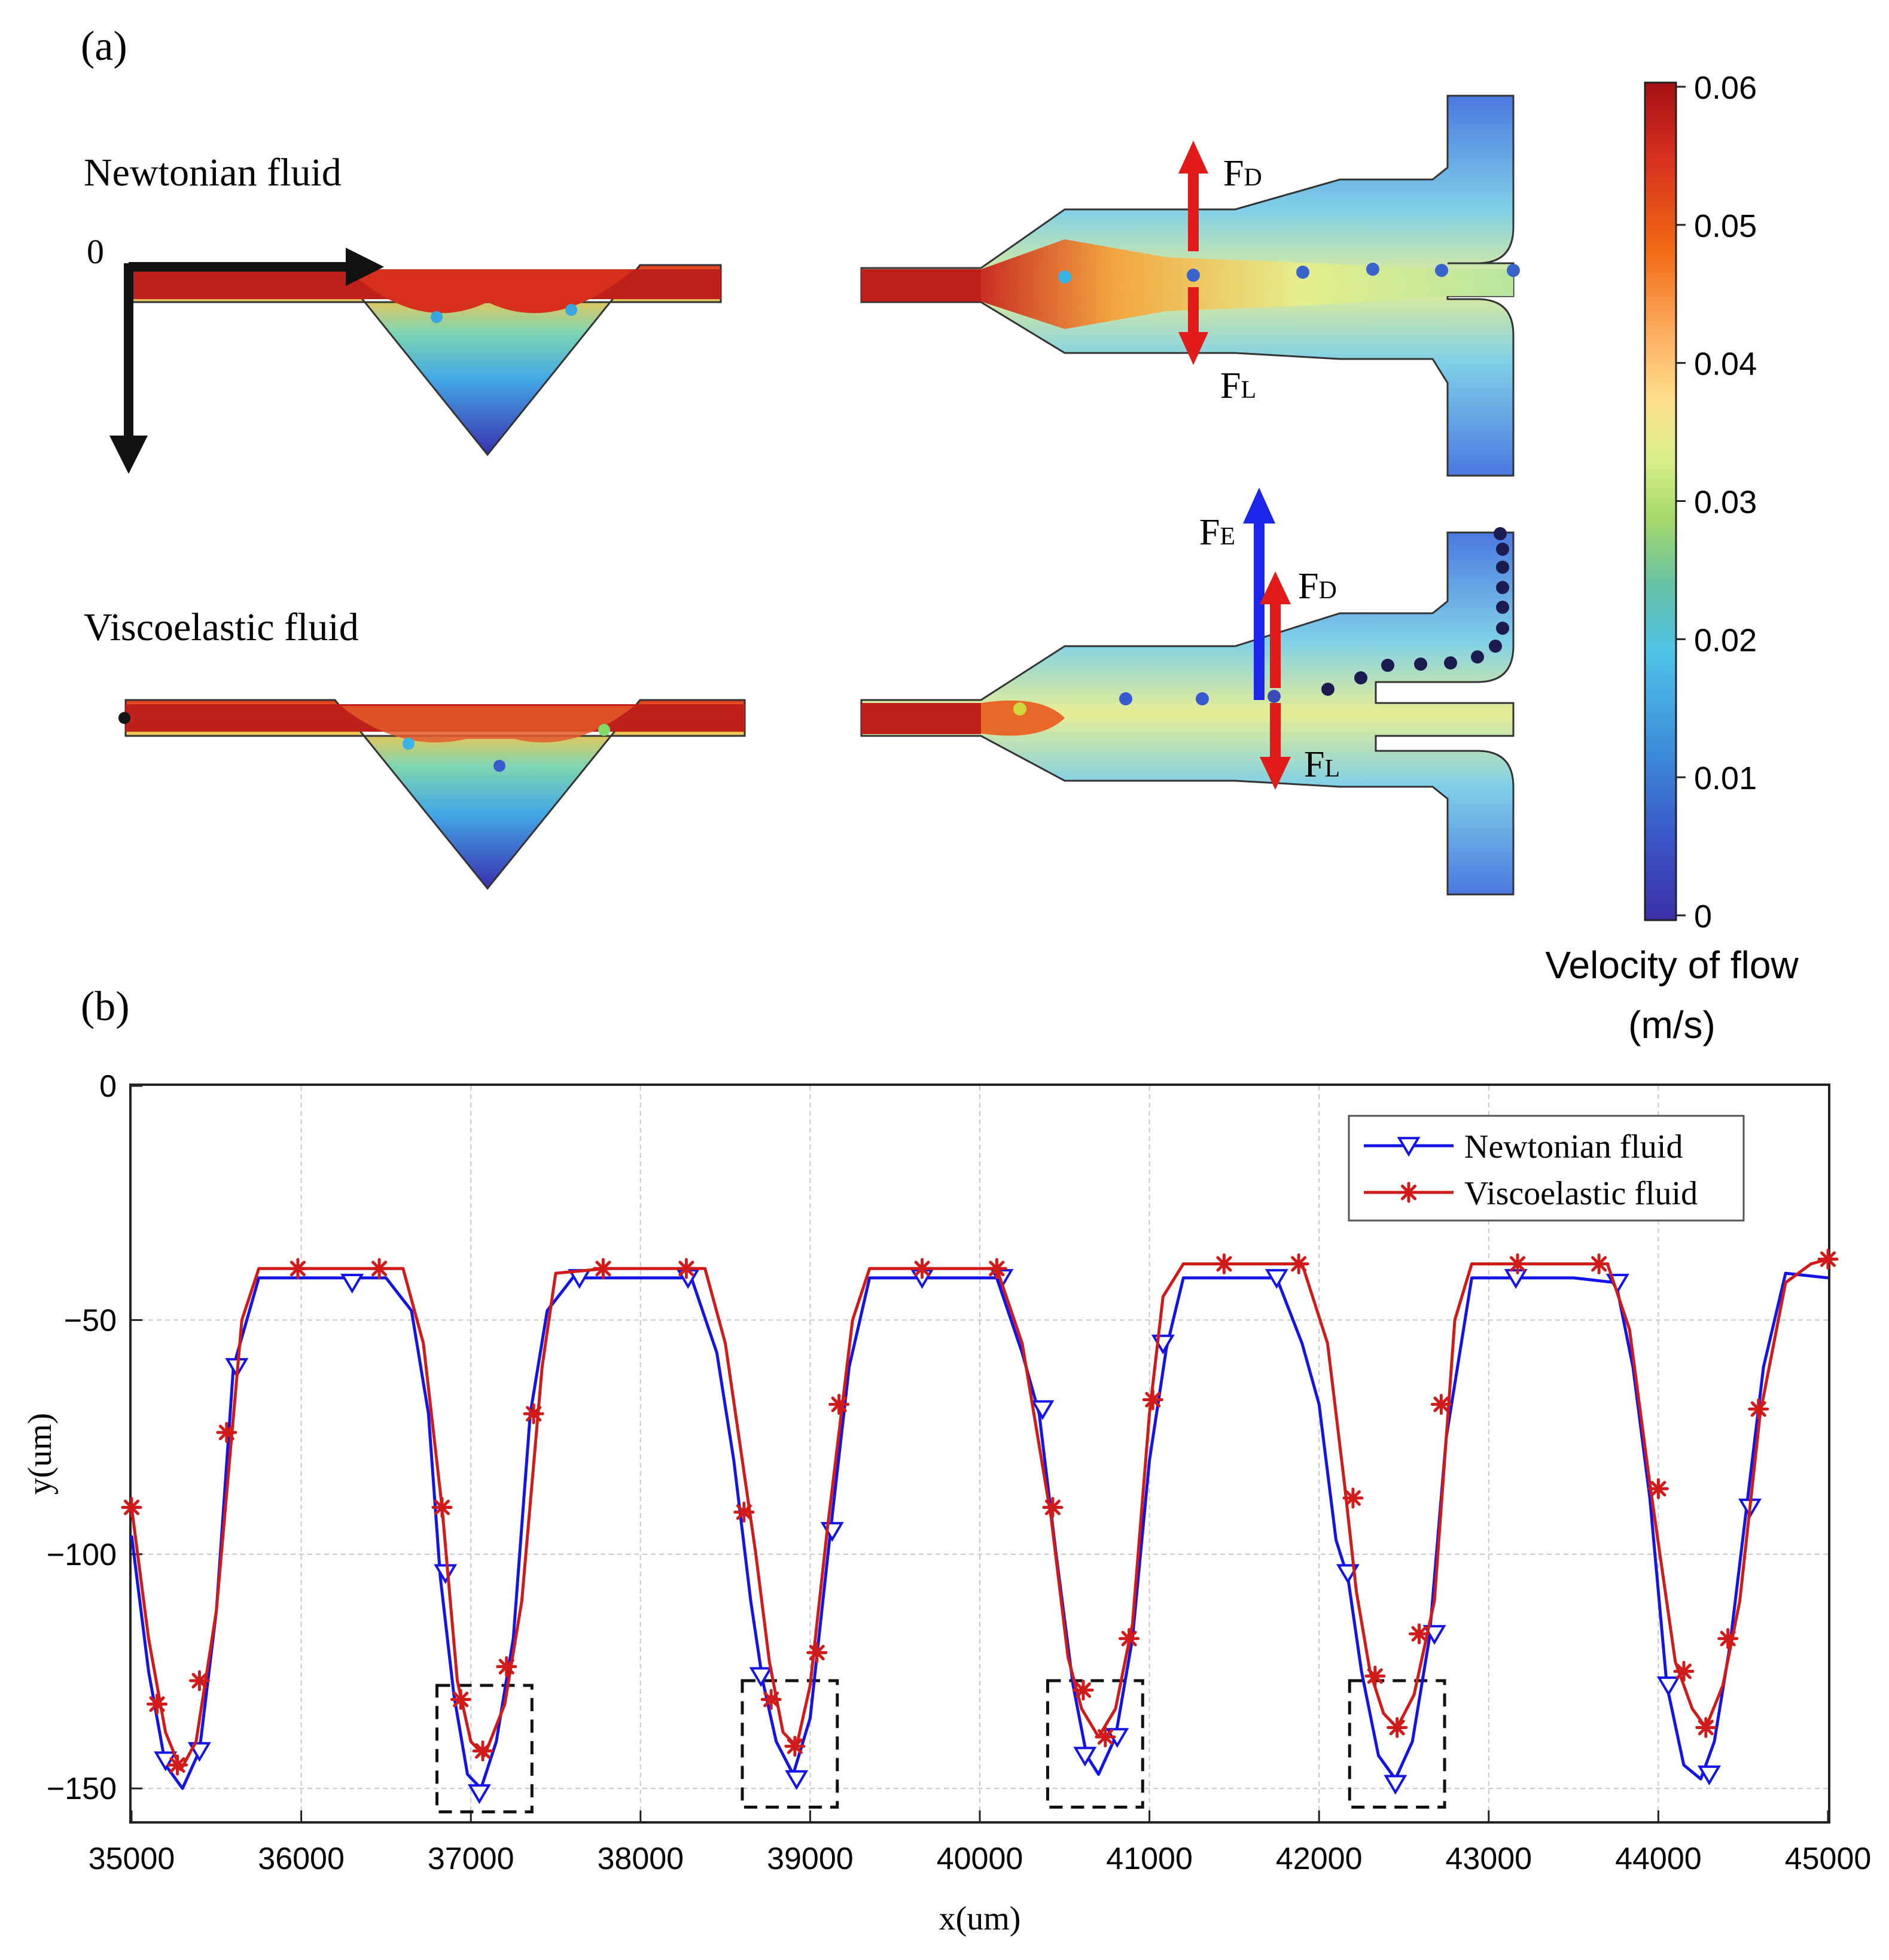  I want to click on legend-item: Newtonian fluid, so click(1523, 1146).